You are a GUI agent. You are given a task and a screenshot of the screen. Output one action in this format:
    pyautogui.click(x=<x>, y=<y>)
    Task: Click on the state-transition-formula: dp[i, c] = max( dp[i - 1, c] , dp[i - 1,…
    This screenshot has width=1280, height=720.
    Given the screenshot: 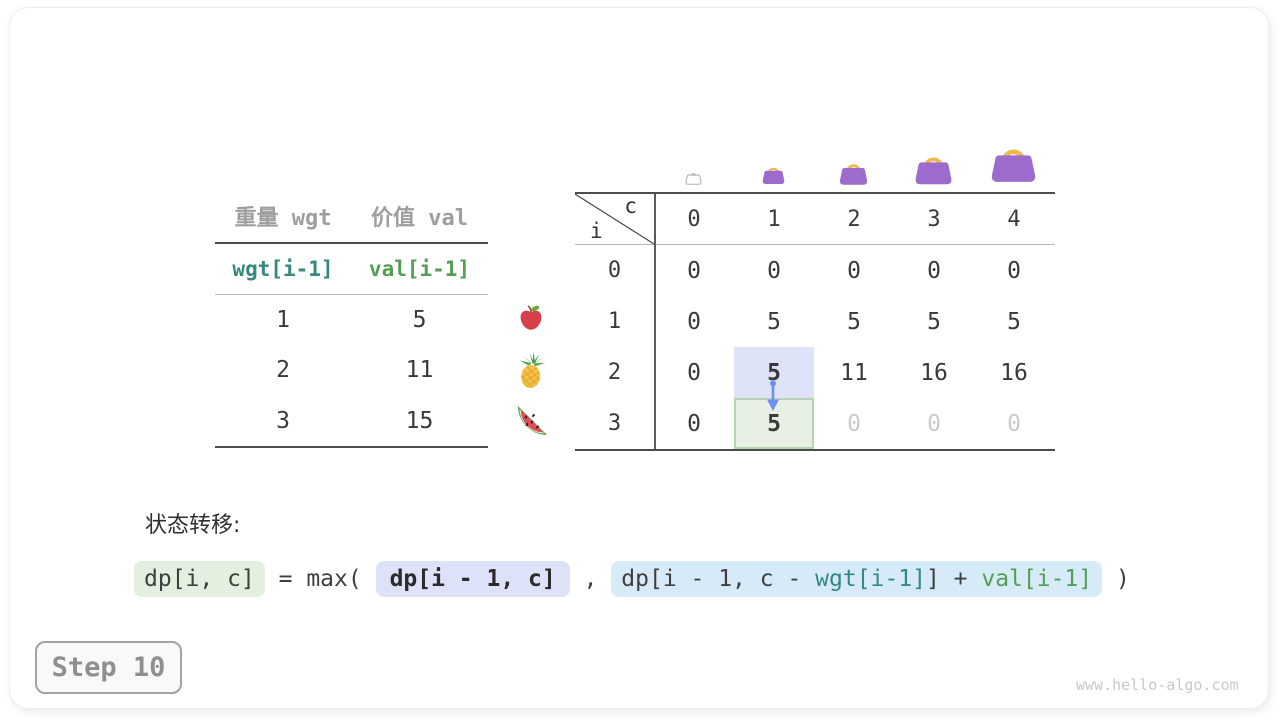 What is the action you would take?
    pyautogui.click(x=632, y=579)
    